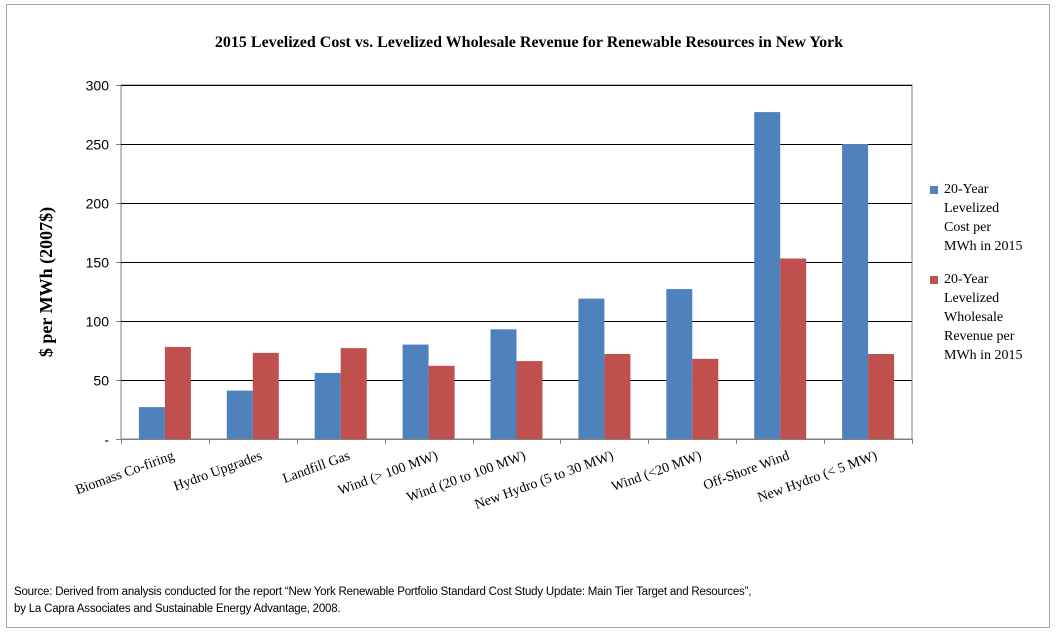 The height and width of the screenshot is (634, 1058). Describe the element at coordinates (98, 263) in the screenshot. I see `y-tick-label: 150` at that location.